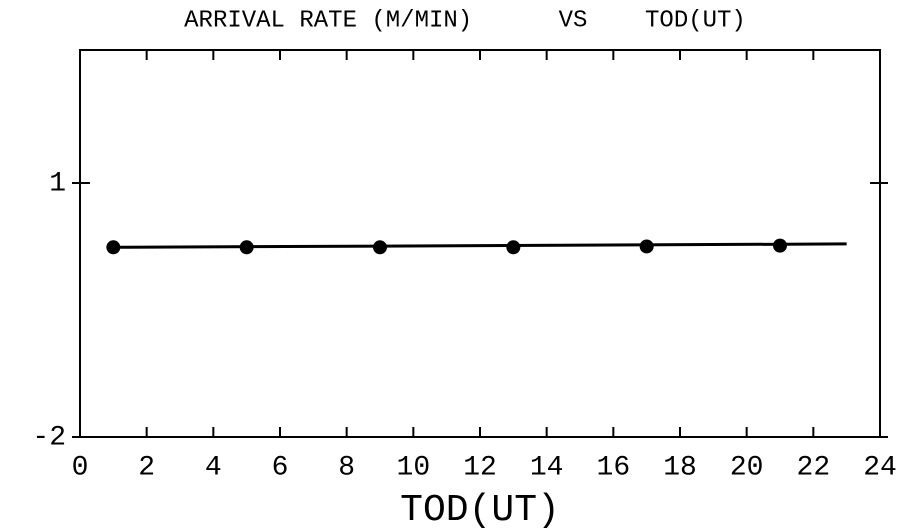 This screenshot has width=913, height=529. I want to click on x-tick-label: 16, so click(614, 467).